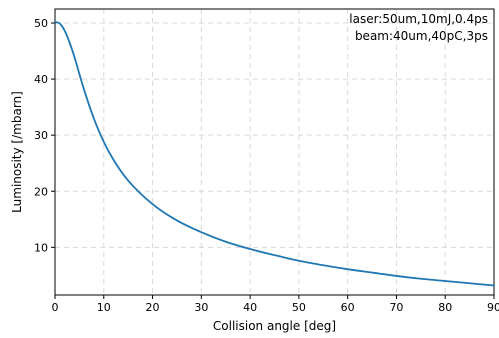 Image resolution: width=499 pixels, height=338 pixels. I want to click on x-tick-label: 10, so click(104, 307).